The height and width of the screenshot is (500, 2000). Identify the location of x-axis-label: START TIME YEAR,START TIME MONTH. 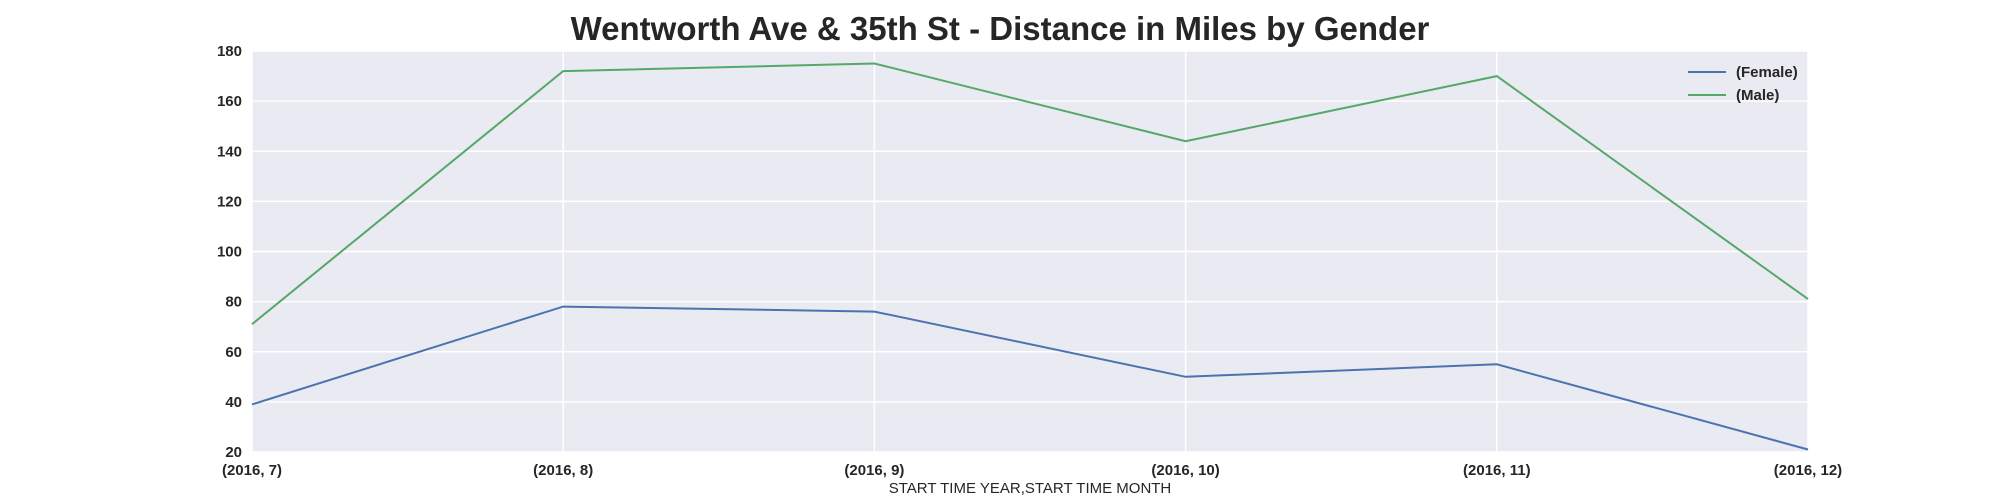
(1030, 488).